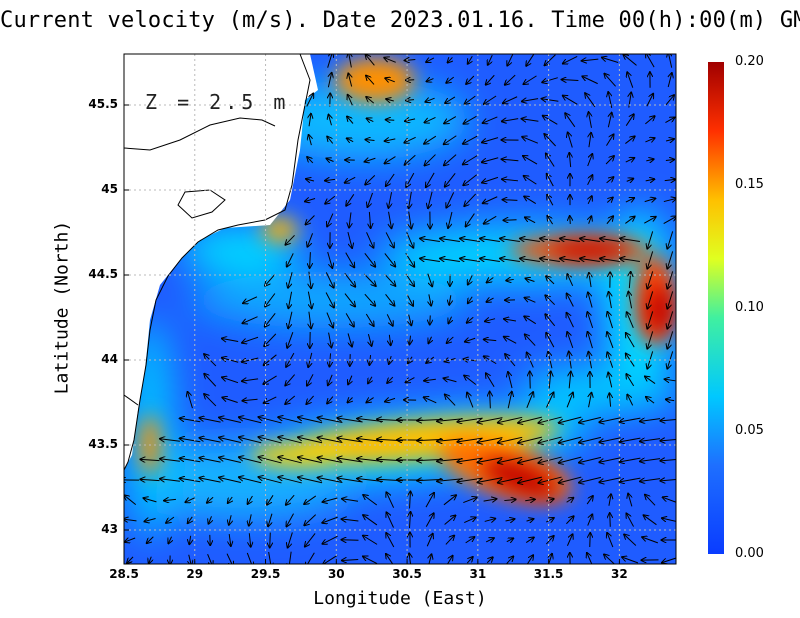 This screenshot has width=800, height=618. I want to click on colorbar-tick-label: 0.05, so click(749, 430).